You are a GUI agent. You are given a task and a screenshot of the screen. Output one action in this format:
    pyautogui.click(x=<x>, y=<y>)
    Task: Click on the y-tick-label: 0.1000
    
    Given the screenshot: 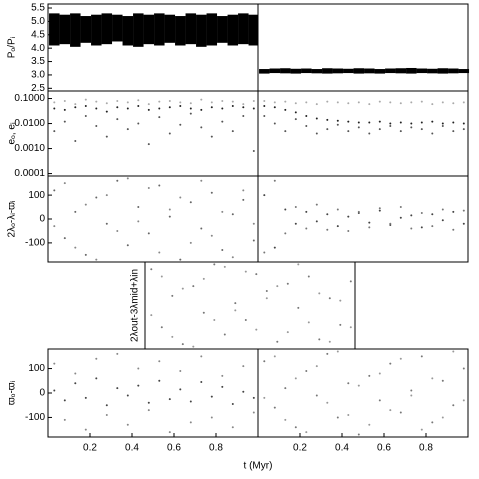 What is the action you would take?
    pyautogui.click(x=29, y=98)
    